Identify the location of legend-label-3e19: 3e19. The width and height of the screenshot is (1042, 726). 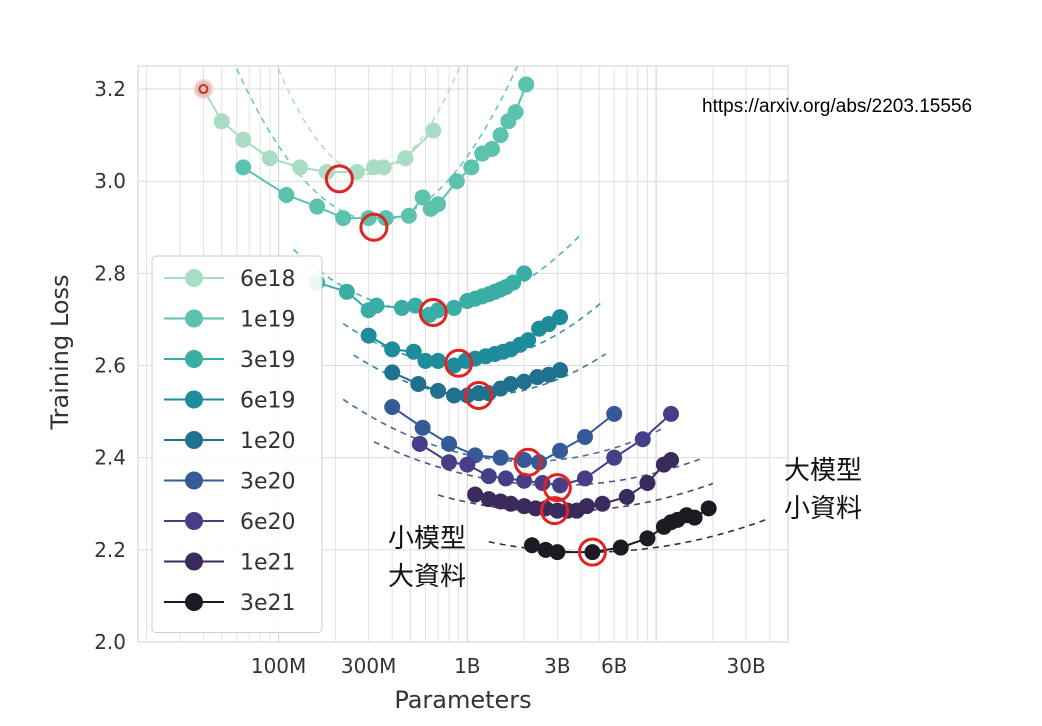
(268, 360).